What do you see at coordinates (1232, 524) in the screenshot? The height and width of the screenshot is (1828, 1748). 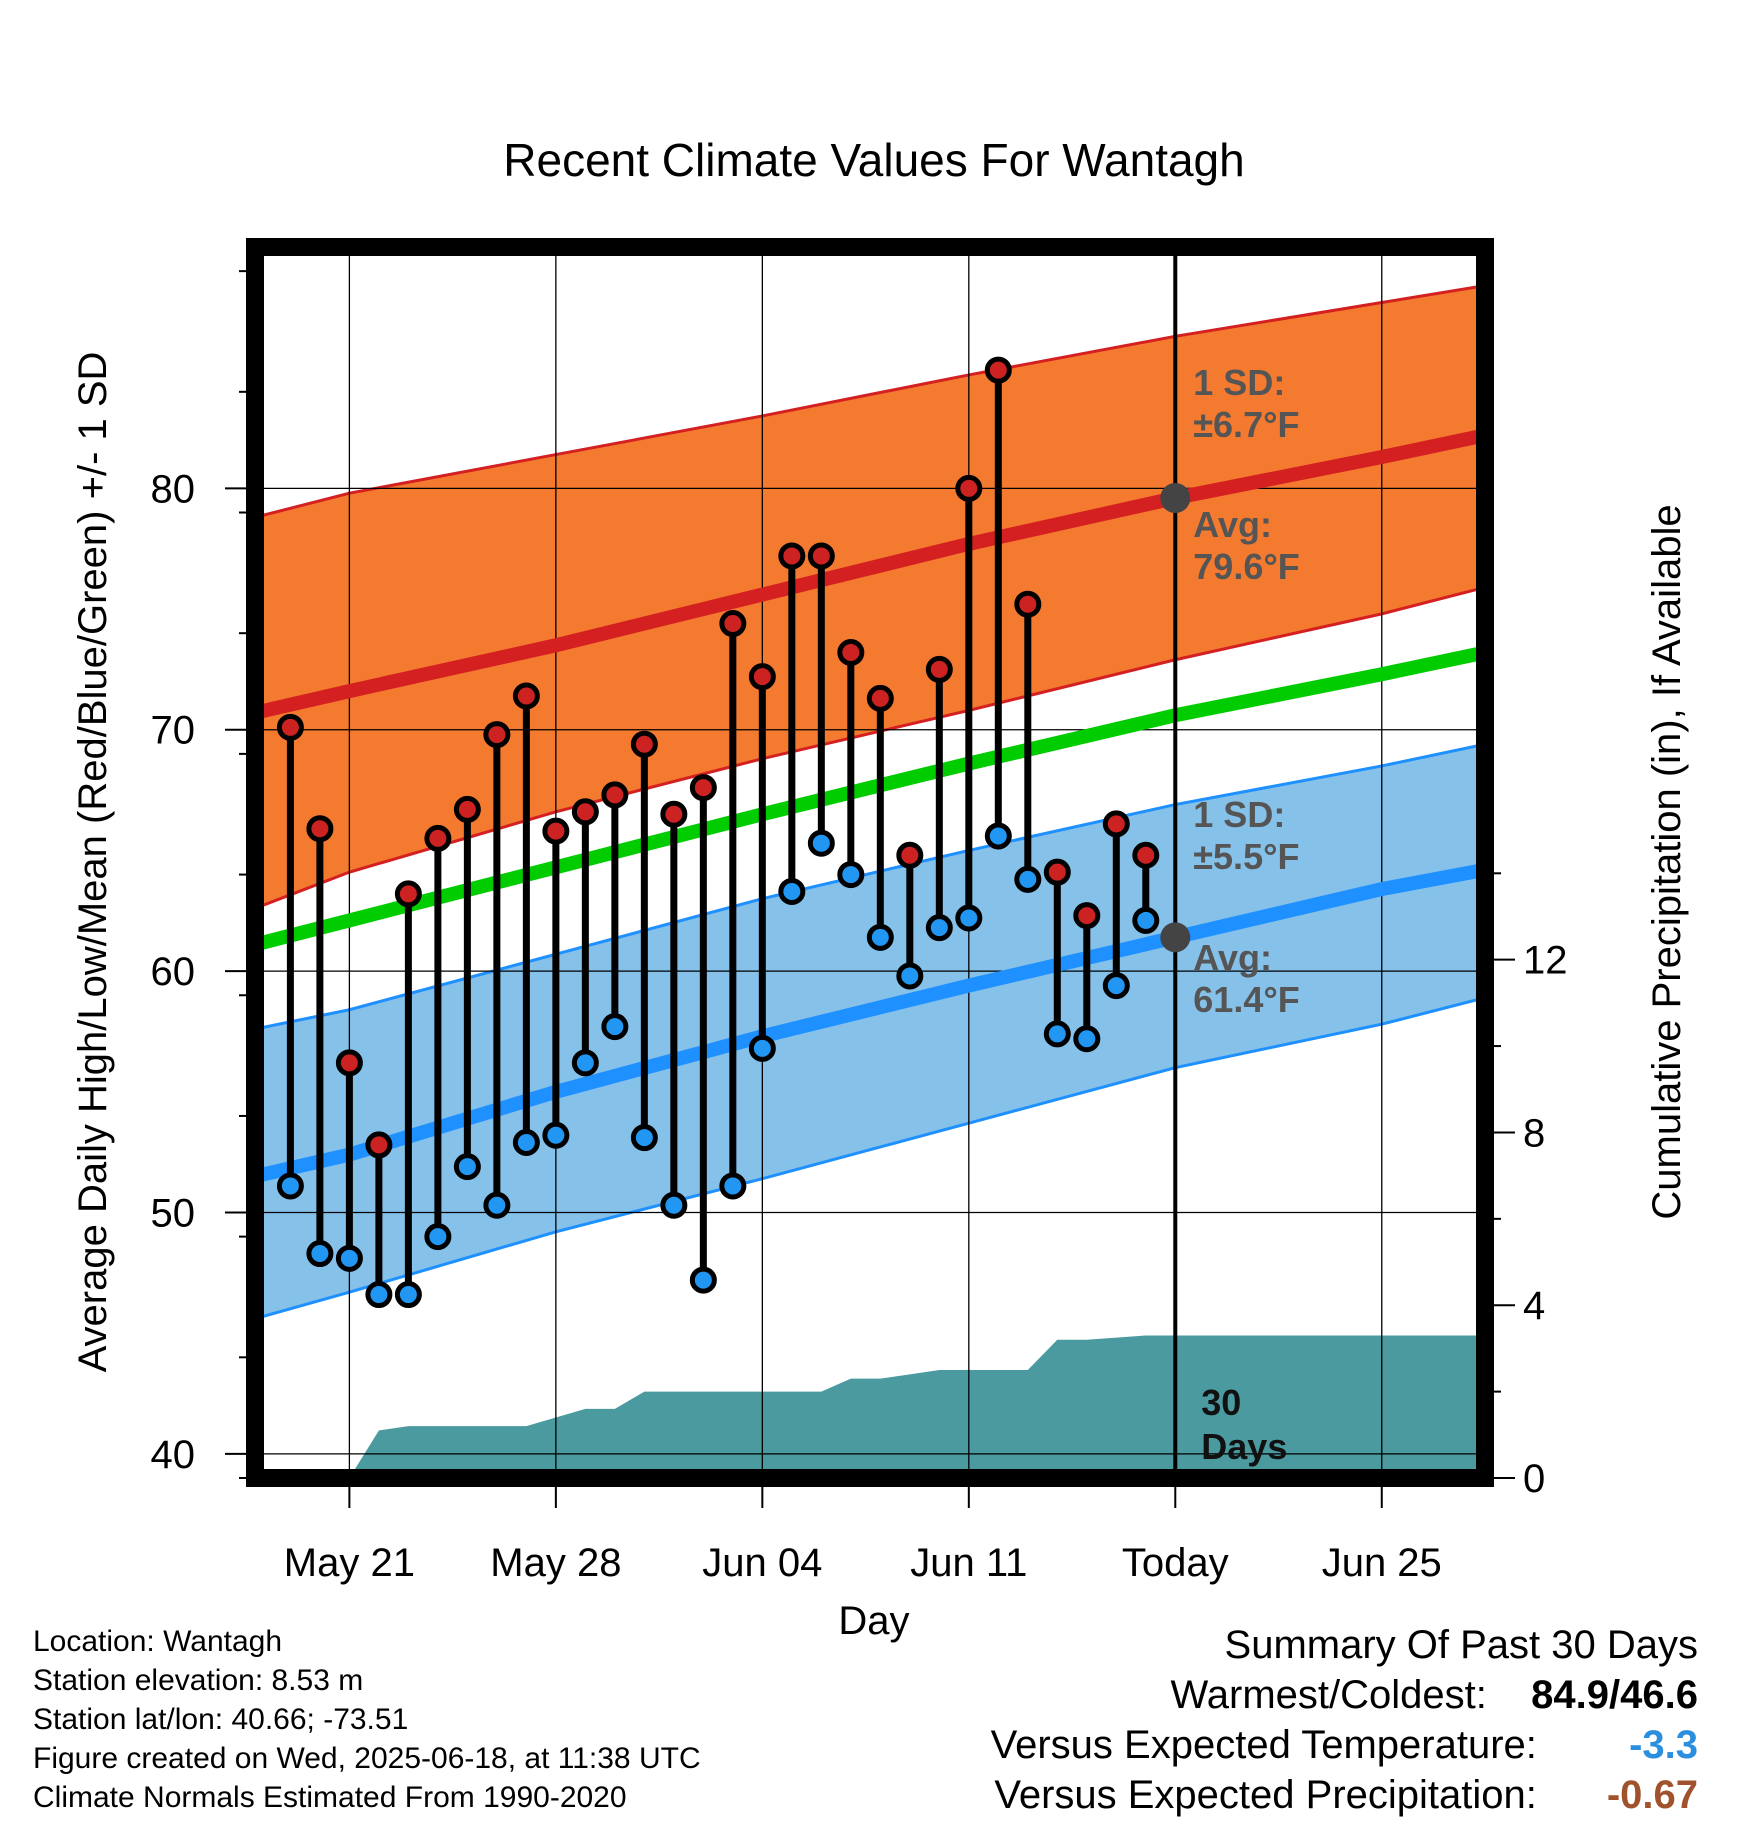 I see `high-avg-label: Avg:` at bounding box center [1232, 524].